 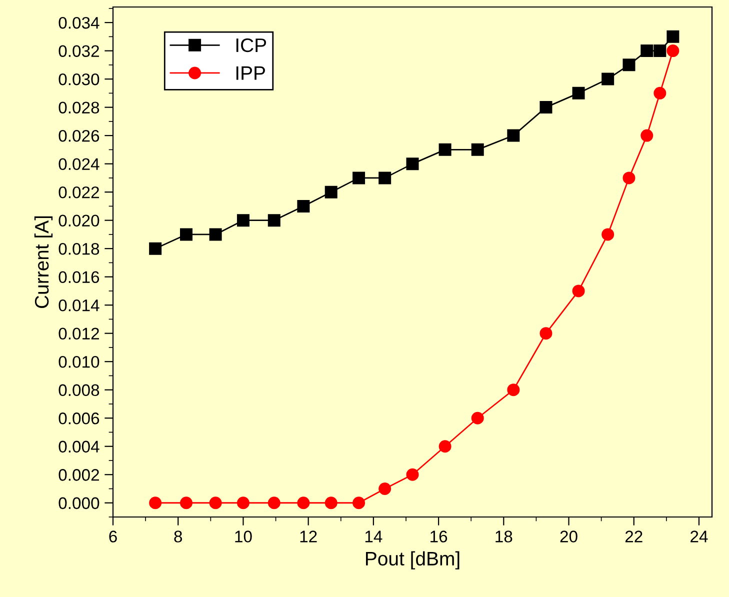 I want to click on y-tick-label: 0.002, so click(x=78, y=475).